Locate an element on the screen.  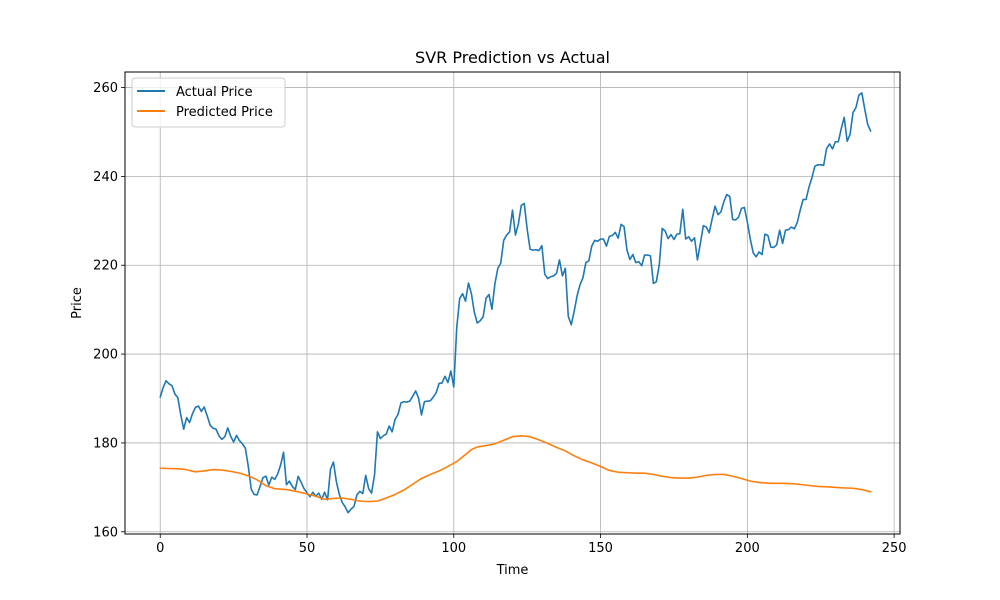
y-tick-label: 240 is located at coordinates (105, 177).